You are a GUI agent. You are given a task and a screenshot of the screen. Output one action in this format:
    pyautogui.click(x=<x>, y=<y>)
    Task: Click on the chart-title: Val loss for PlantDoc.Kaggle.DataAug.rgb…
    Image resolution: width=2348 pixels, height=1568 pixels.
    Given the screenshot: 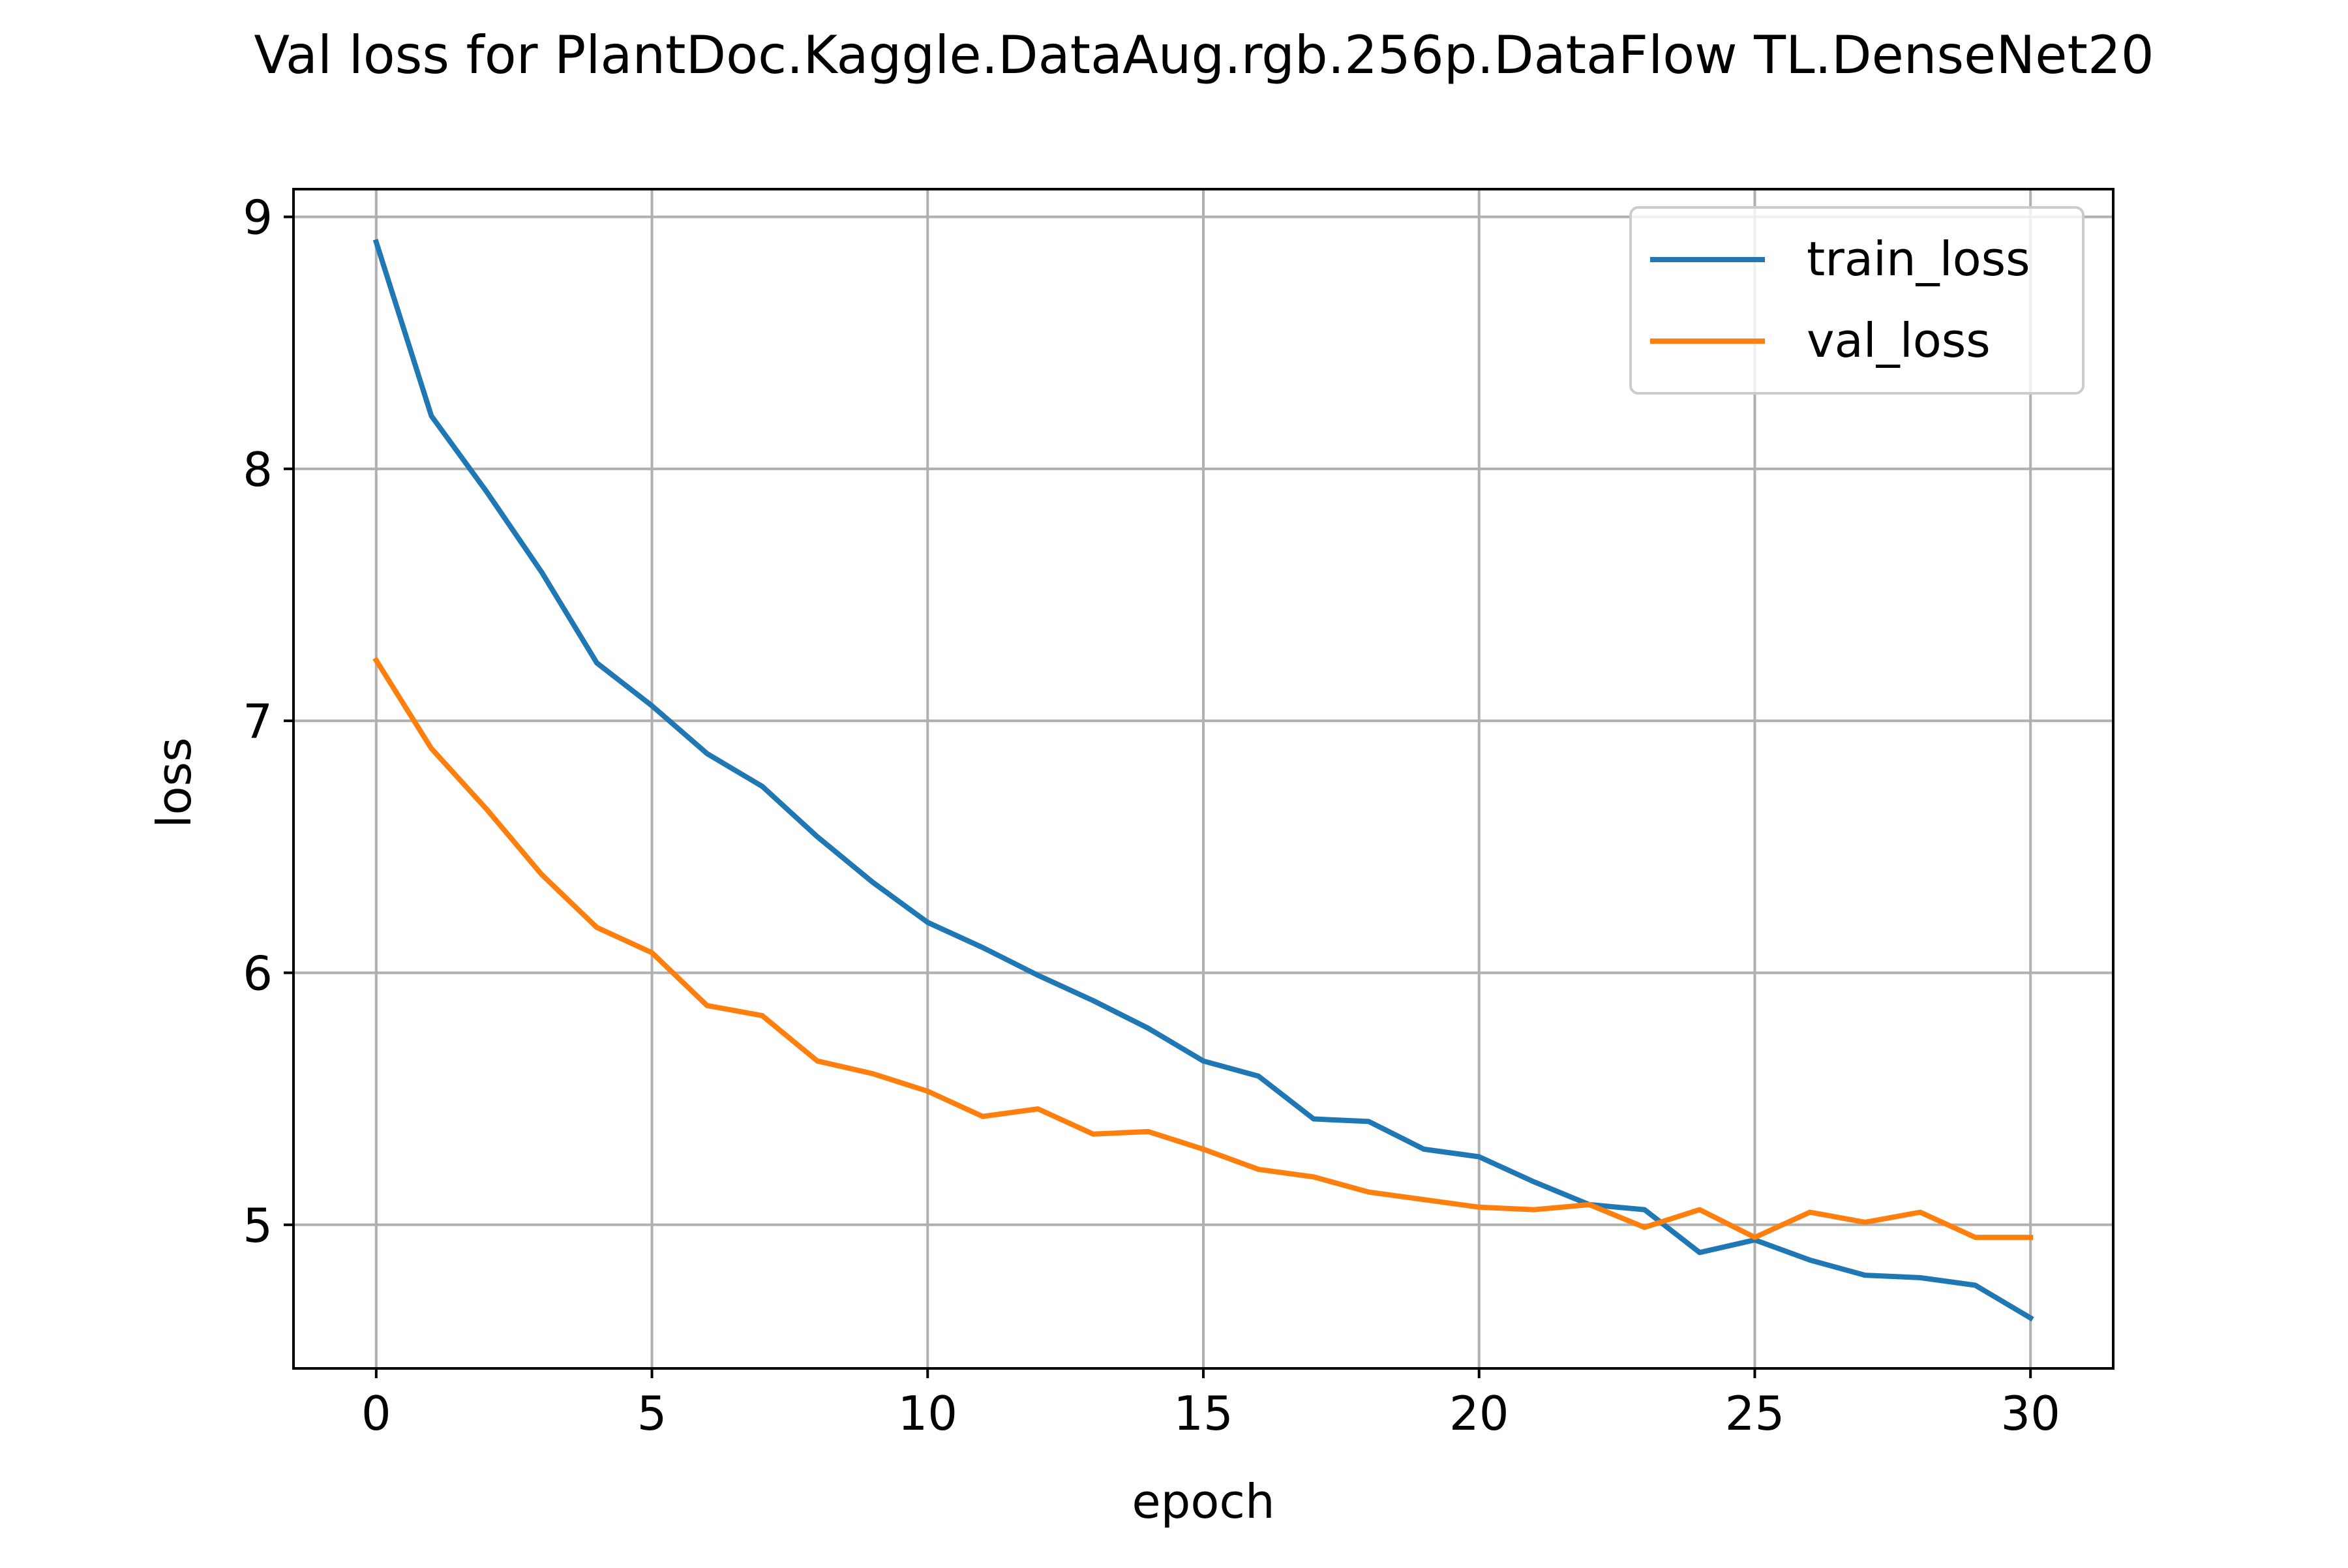 What is the action you would take?
    pyautogui.click(x=1204, y=55)
    